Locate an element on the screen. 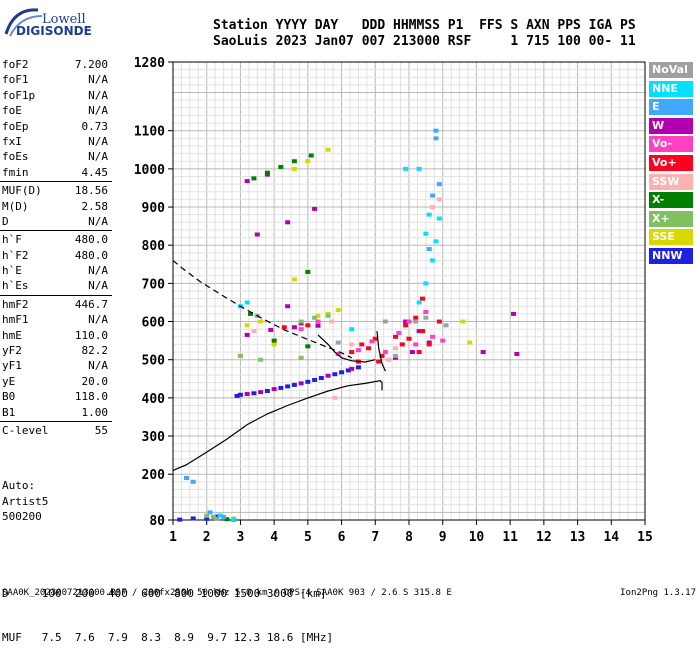  param-name: h`Es is located at coordinates (15, 286).